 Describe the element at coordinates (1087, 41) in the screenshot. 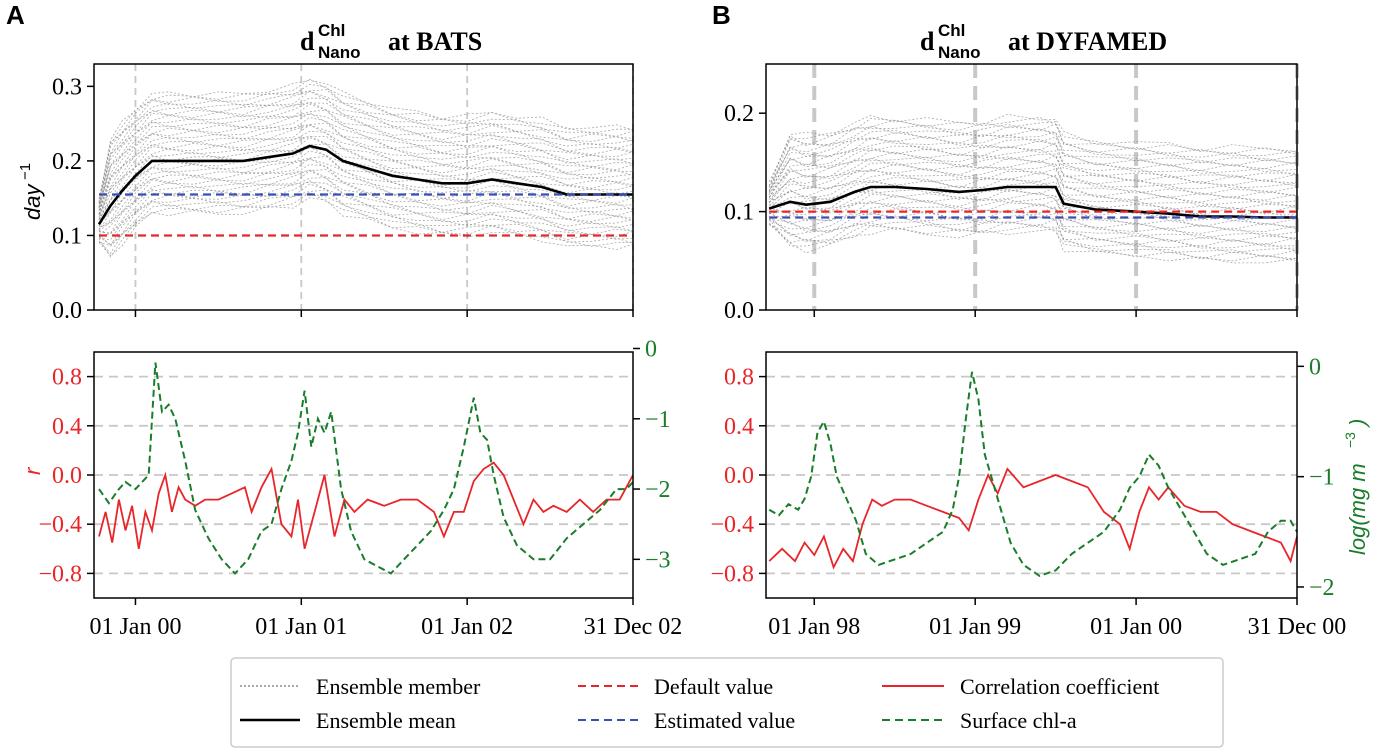

I see `title-b-tail: at DYFAMED` at that location.